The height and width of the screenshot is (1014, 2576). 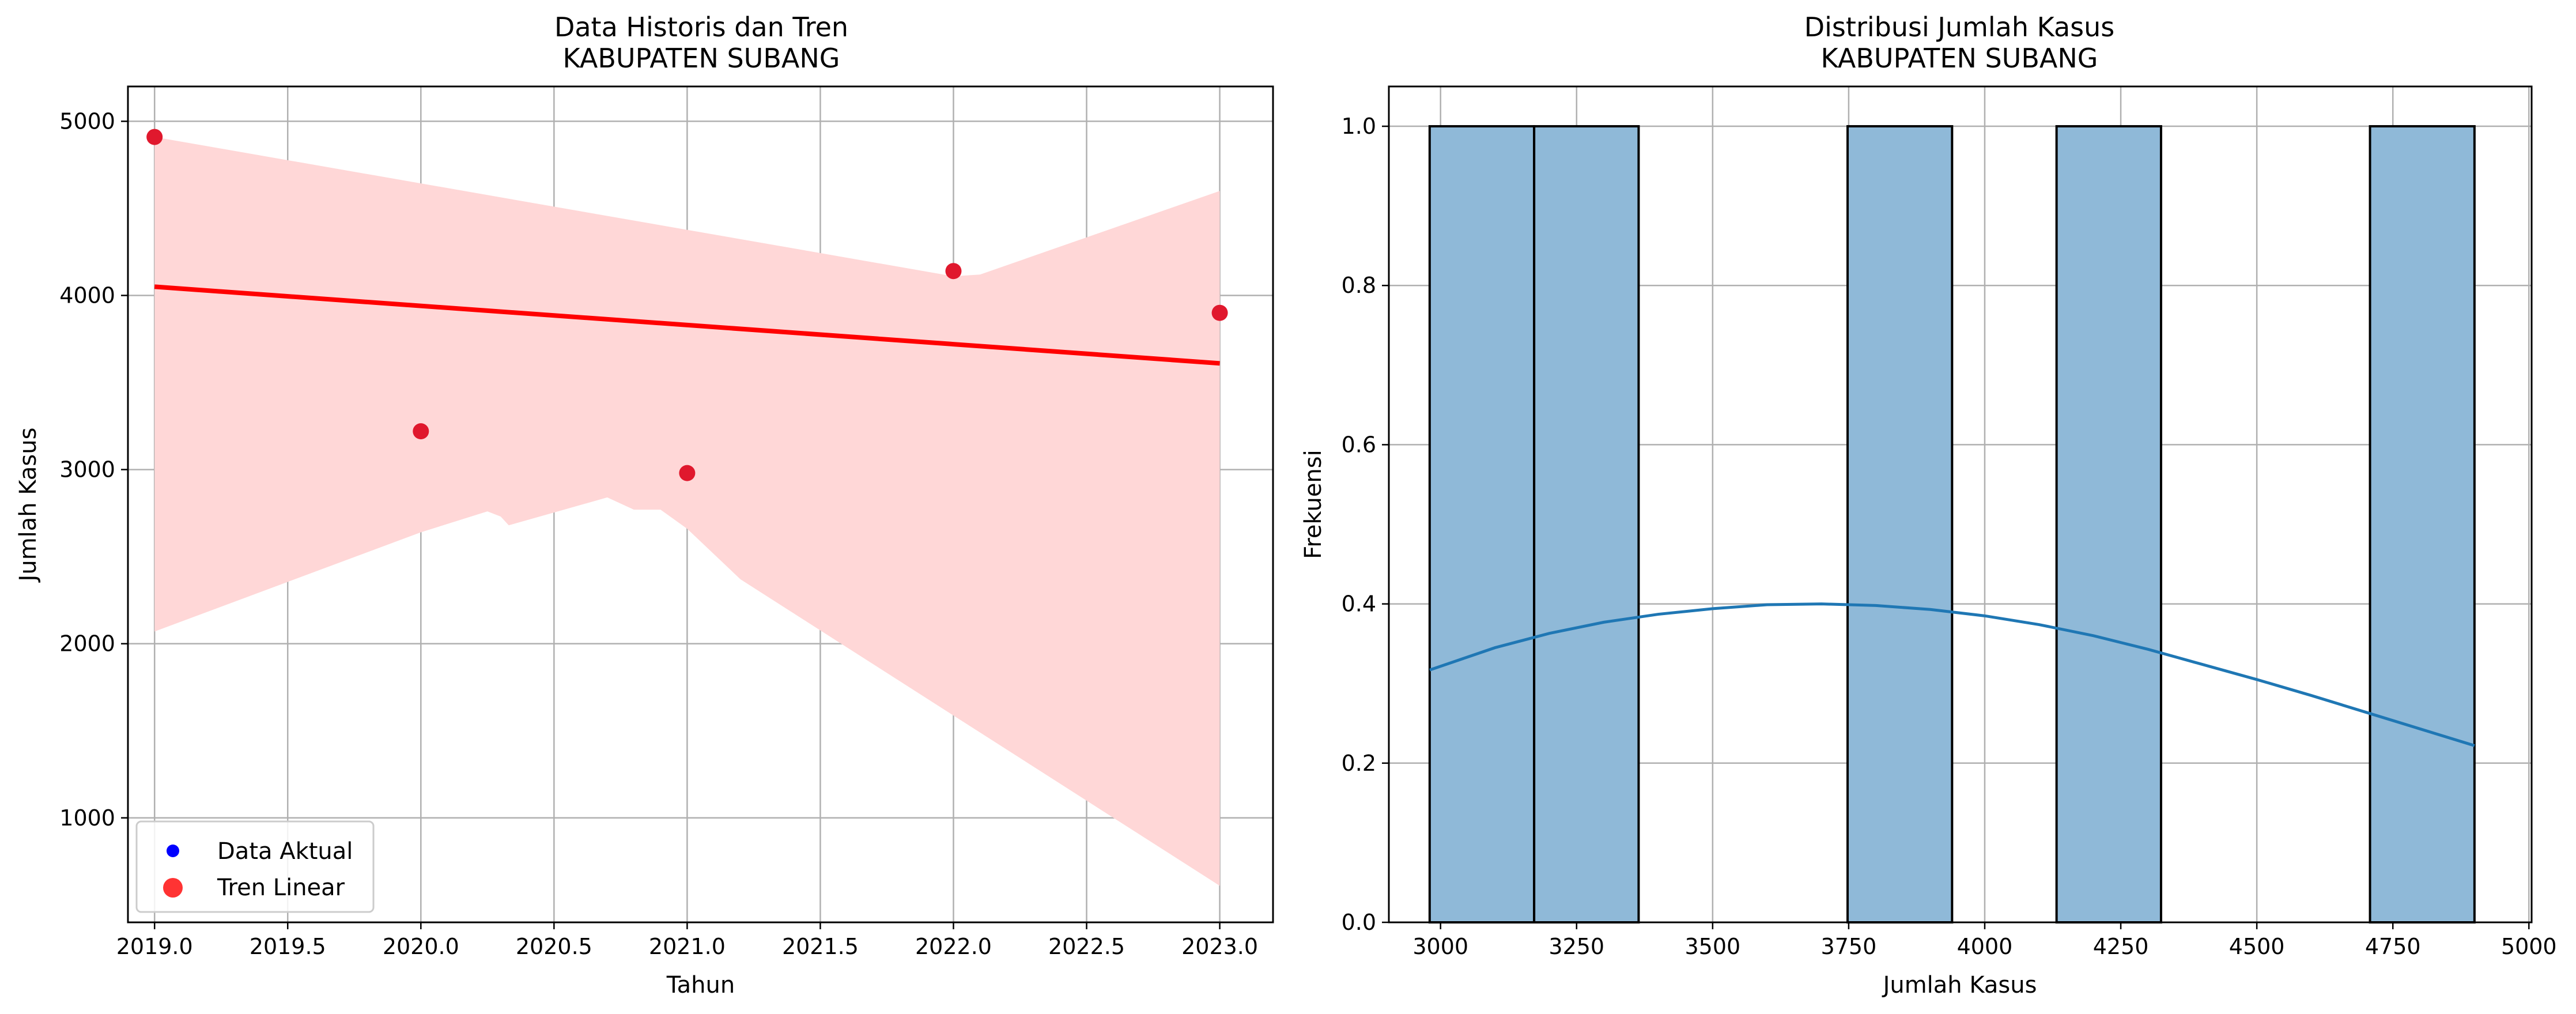 What do you see at coordinates (953, 947) in the screenshot?
I see `x-tick-label: 2022.0` at bounding box center [953, 947].